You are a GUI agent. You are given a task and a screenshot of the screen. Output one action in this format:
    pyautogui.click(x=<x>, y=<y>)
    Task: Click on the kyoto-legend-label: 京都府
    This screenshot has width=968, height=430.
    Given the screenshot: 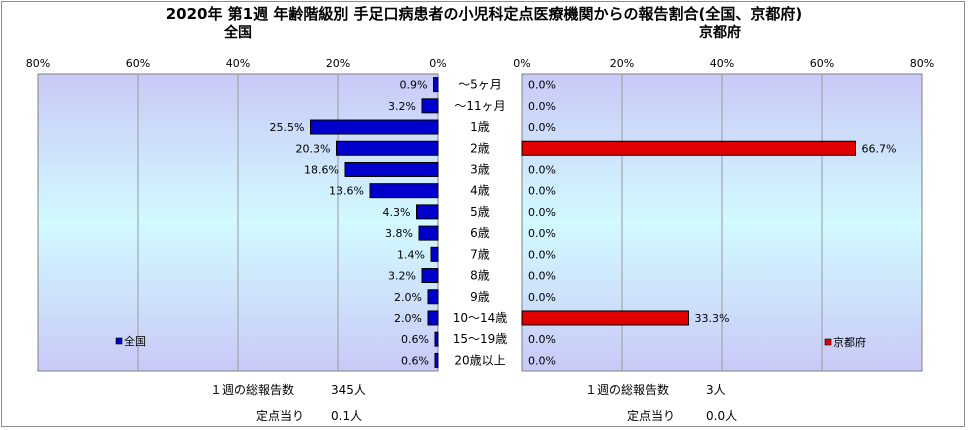 What is the action you would take?
    pyautogui.click(x=849, y=342)
    